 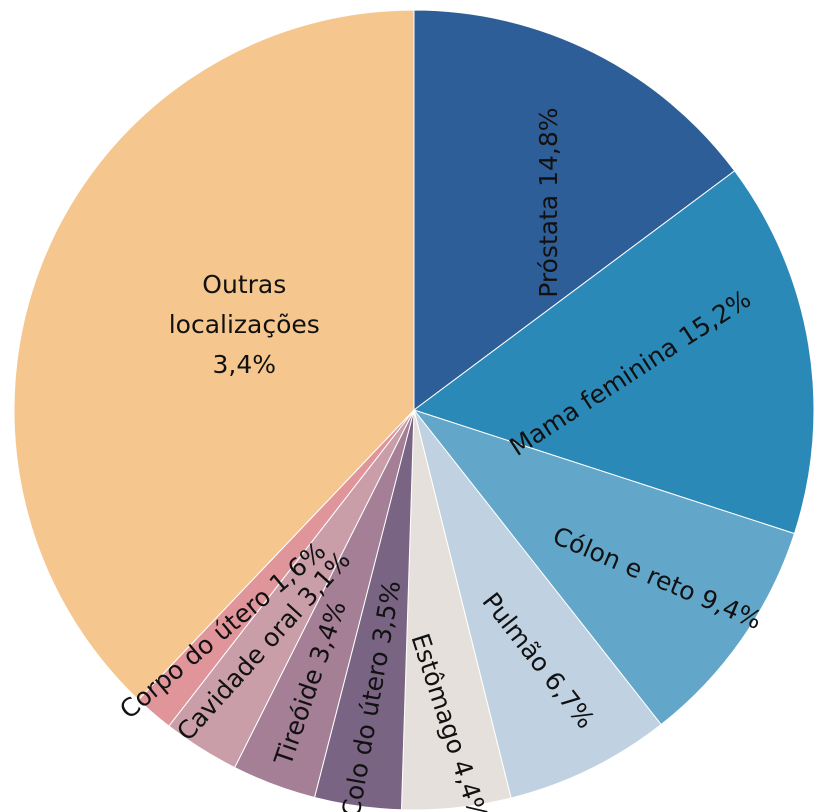 What do you see at coordinates (537, 604) in the screenshot?
I see `pie-slice` at bounding box center [537, 604].